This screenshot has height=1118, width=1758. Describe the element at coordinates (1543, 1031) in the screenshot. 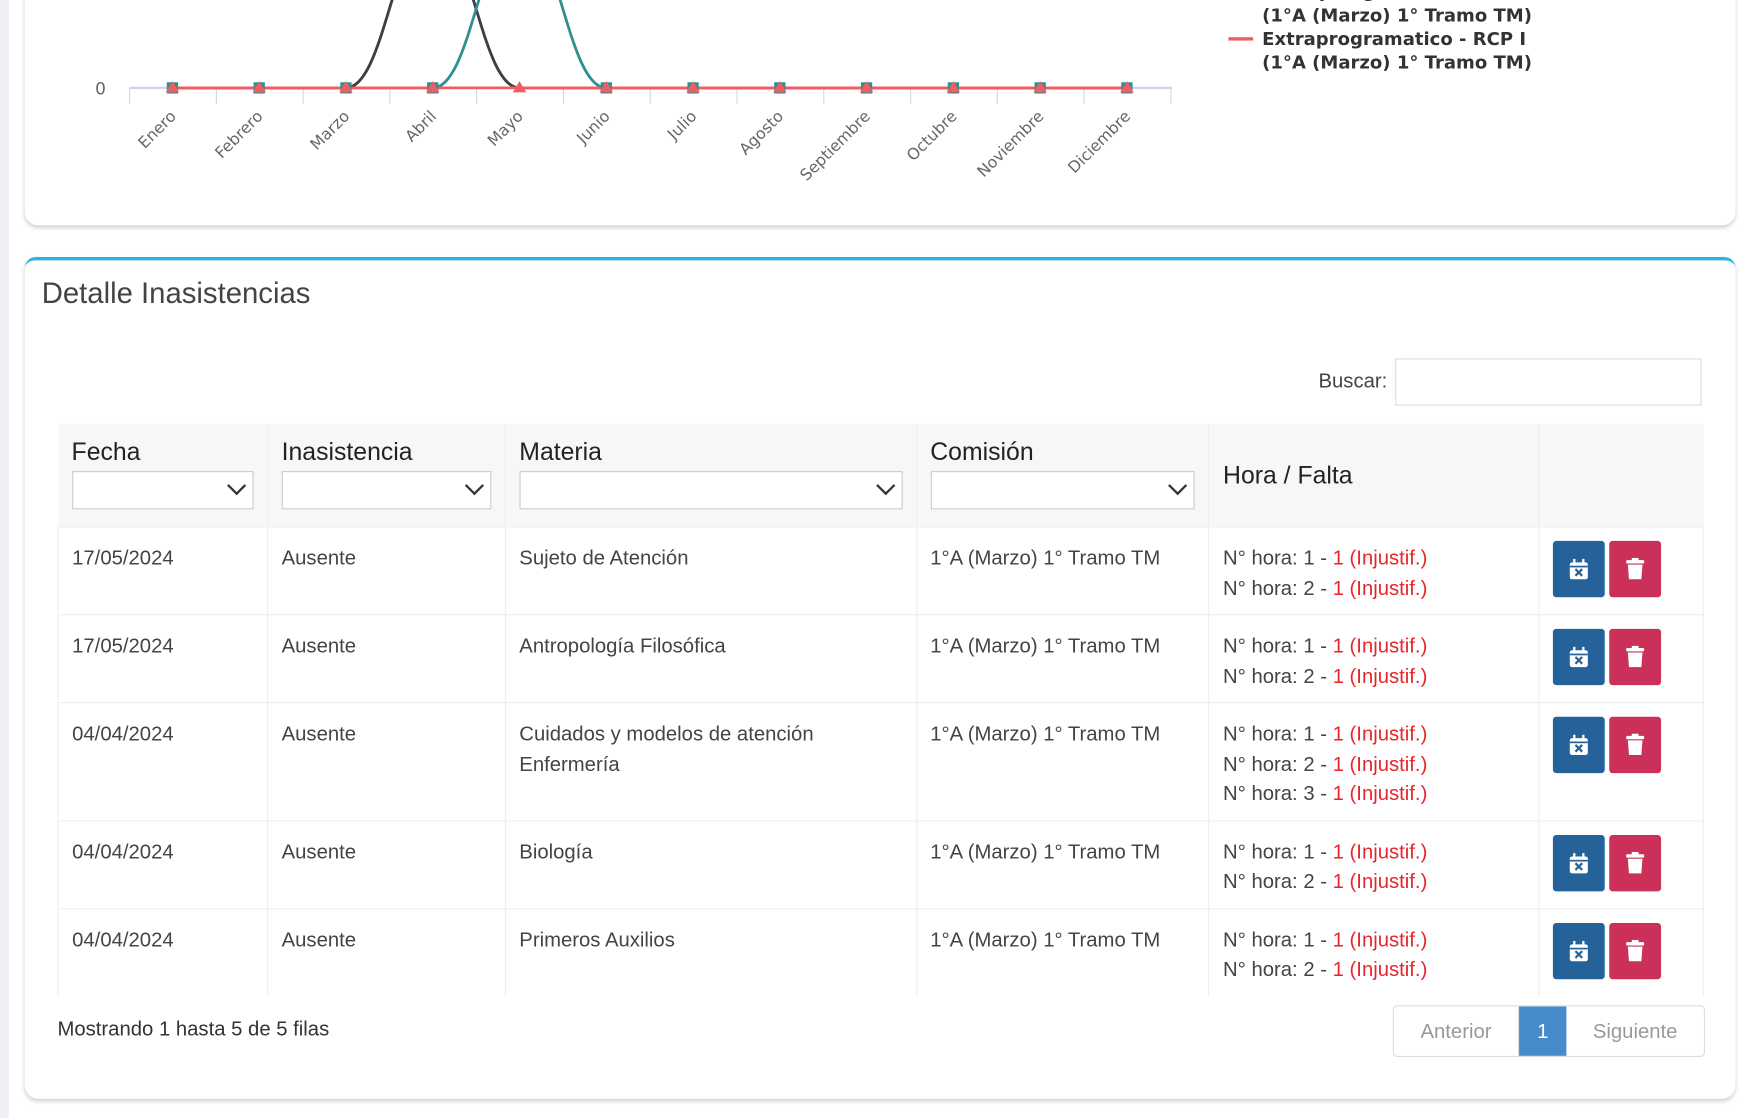

I see `pagination-page-1: 1` at that location.